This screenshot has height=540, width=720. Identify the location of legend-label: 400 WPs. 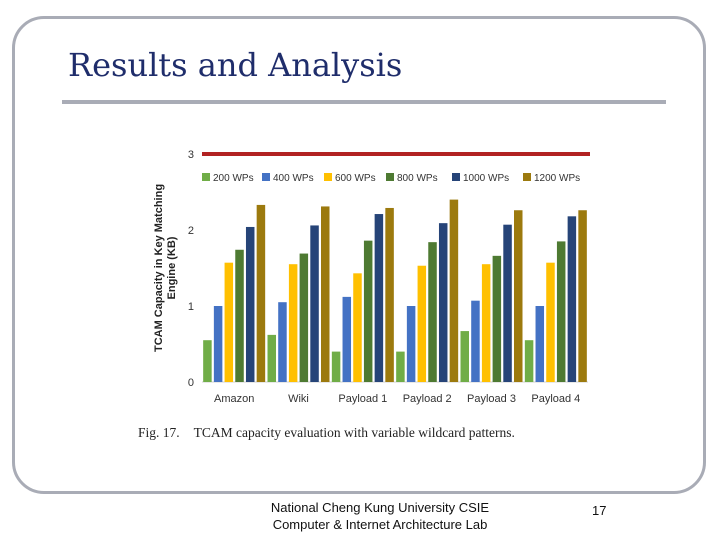
(293, 178).